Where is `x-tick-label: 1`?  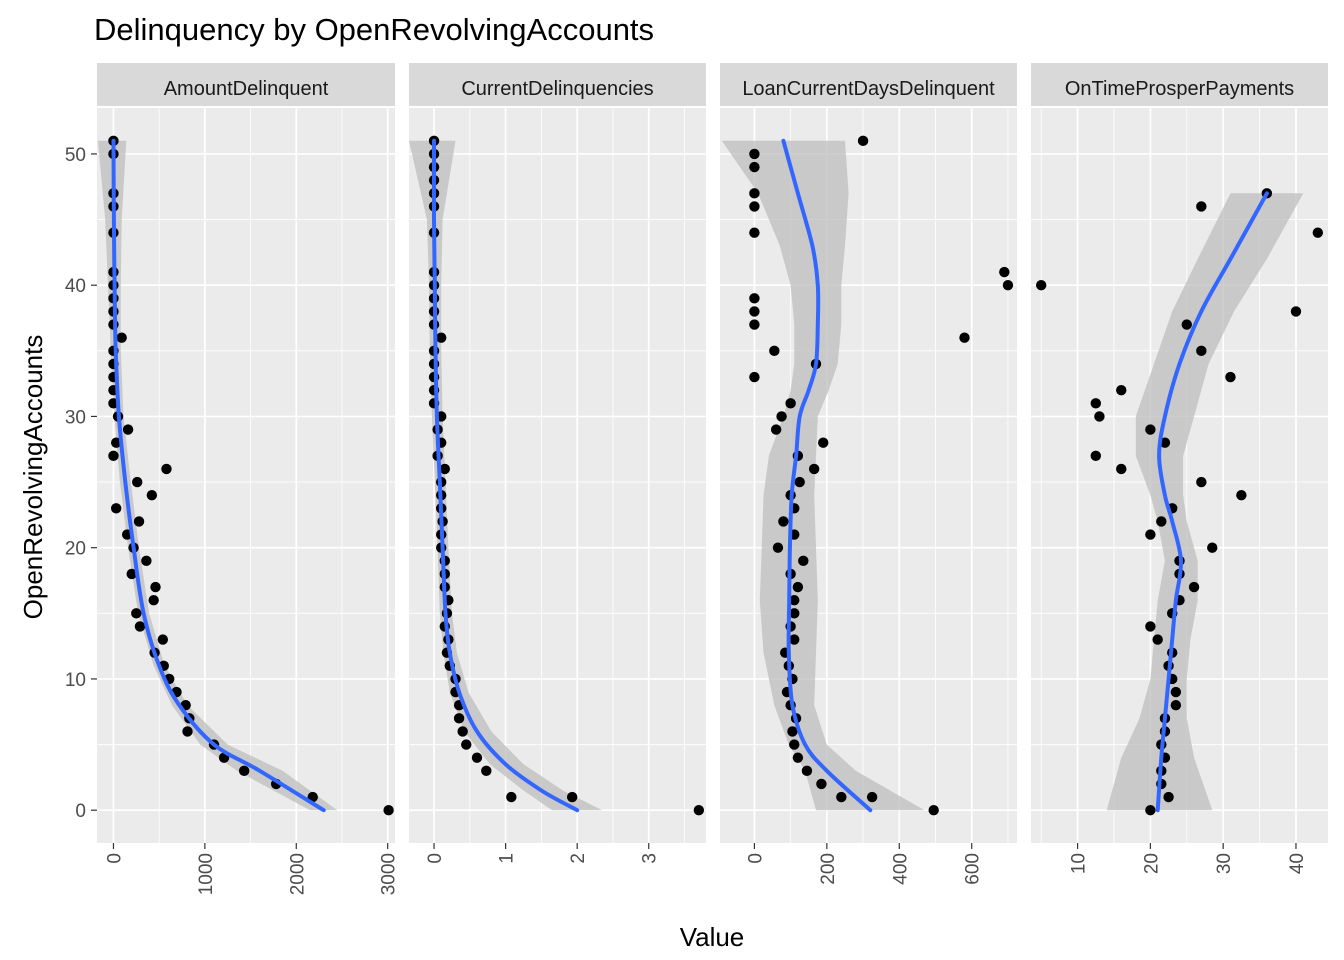
x-tick-label: 1 is located at coordinates (507, 858).